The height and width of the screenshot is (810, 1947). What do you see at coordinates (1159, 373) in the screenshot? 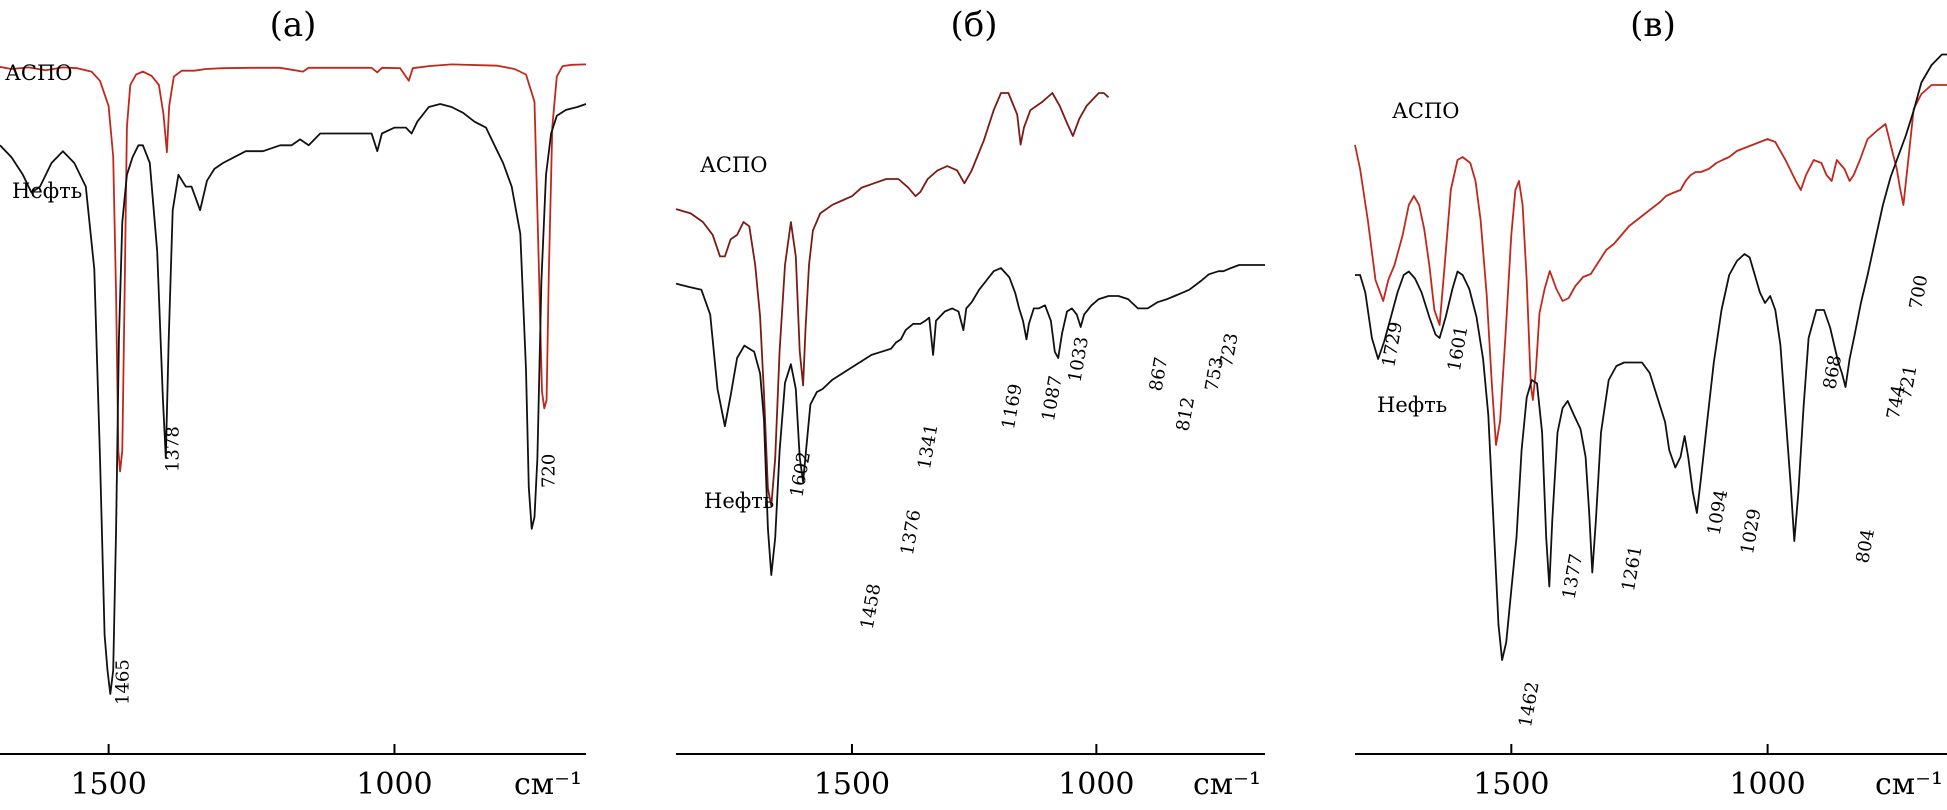
I see `peak-label: 867` at bounding box center [1159, 373].